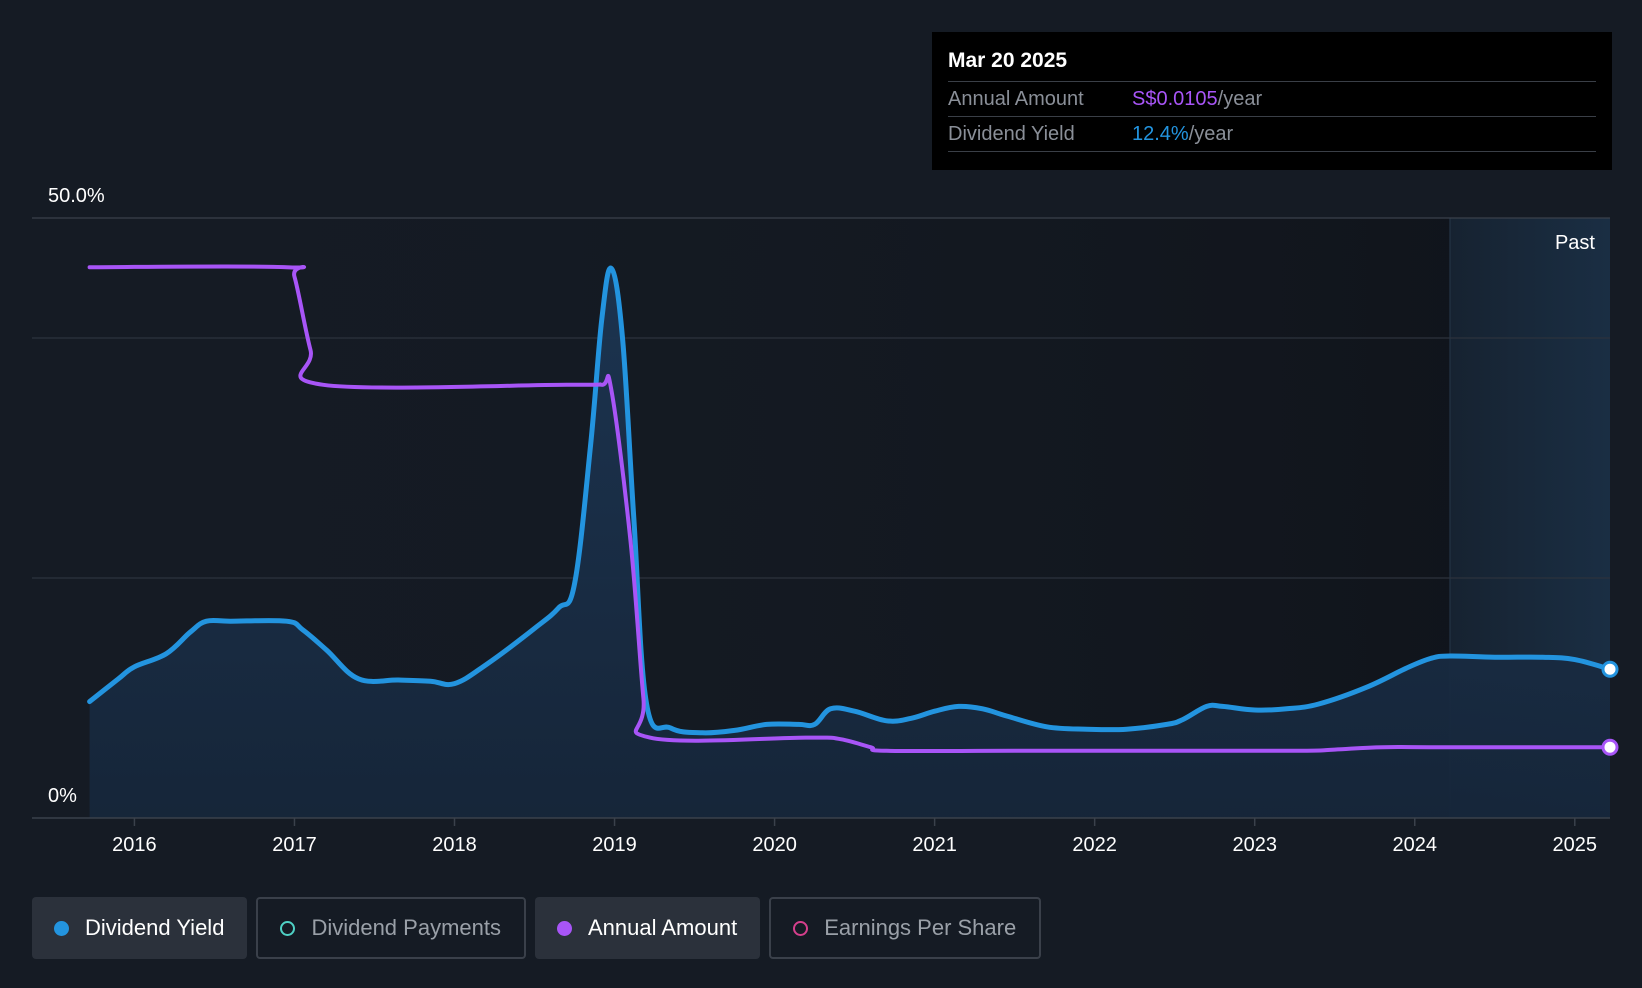 The height and width of the screenshot is (988, 1642). I want to click on tooltip-yield-unit: /year, so click(1211, 134).